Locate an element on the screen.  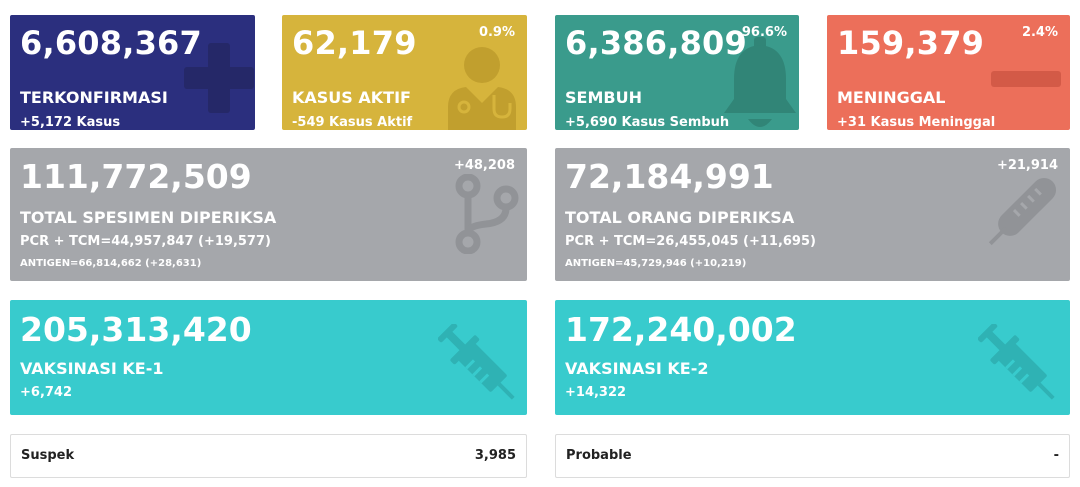
specimen-value: 111,772,509 is located at coordinates (136, 176).